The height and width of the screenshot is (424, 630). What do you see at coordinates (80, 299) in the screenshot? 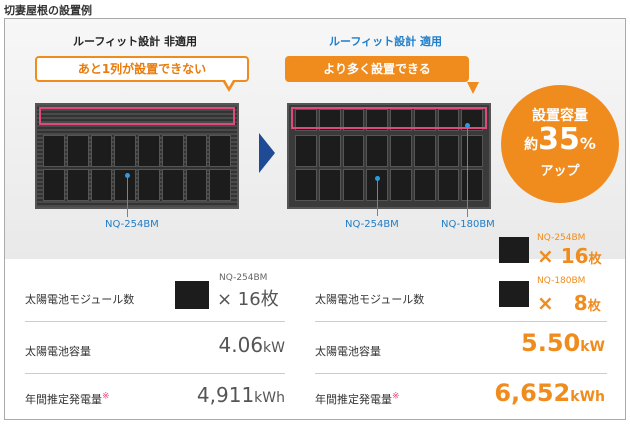
I see `left-modules-label: 太陽電池モジュール数` at bounding box center [80, 299].